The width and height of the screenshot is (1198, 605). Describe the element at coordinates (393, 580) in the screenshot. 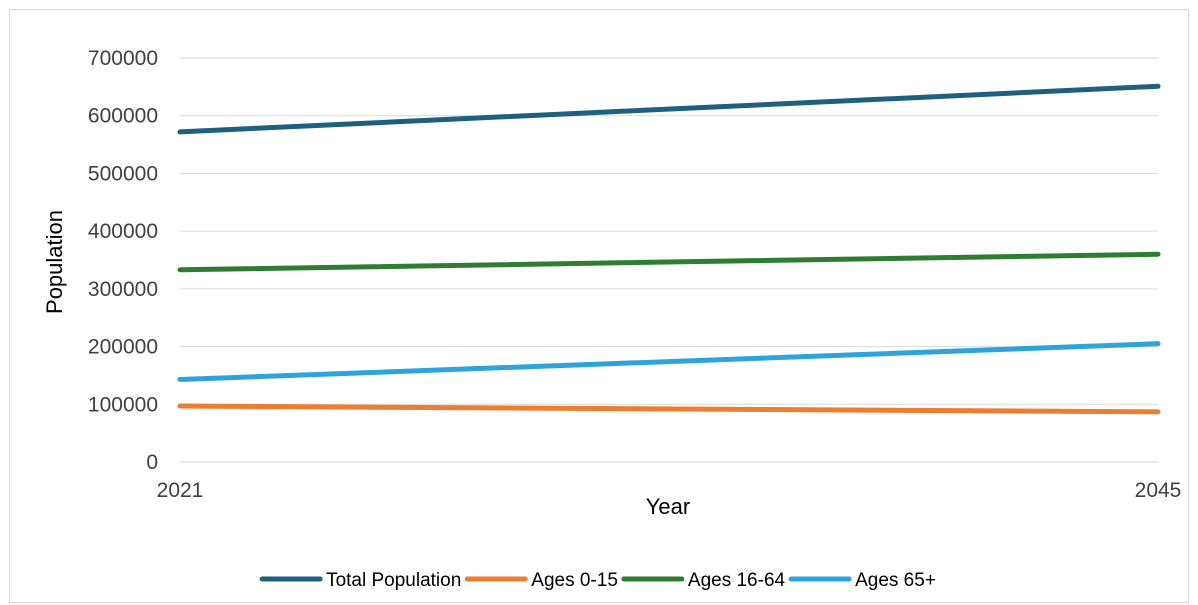

I see `legend-label: Total Population` at that location.